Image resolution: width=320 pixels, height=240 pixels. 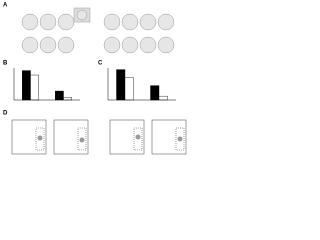 What do you see at coordinates (110, 138) in the screenshot?
I see `facs-dots` at bounding box center [110, 138].